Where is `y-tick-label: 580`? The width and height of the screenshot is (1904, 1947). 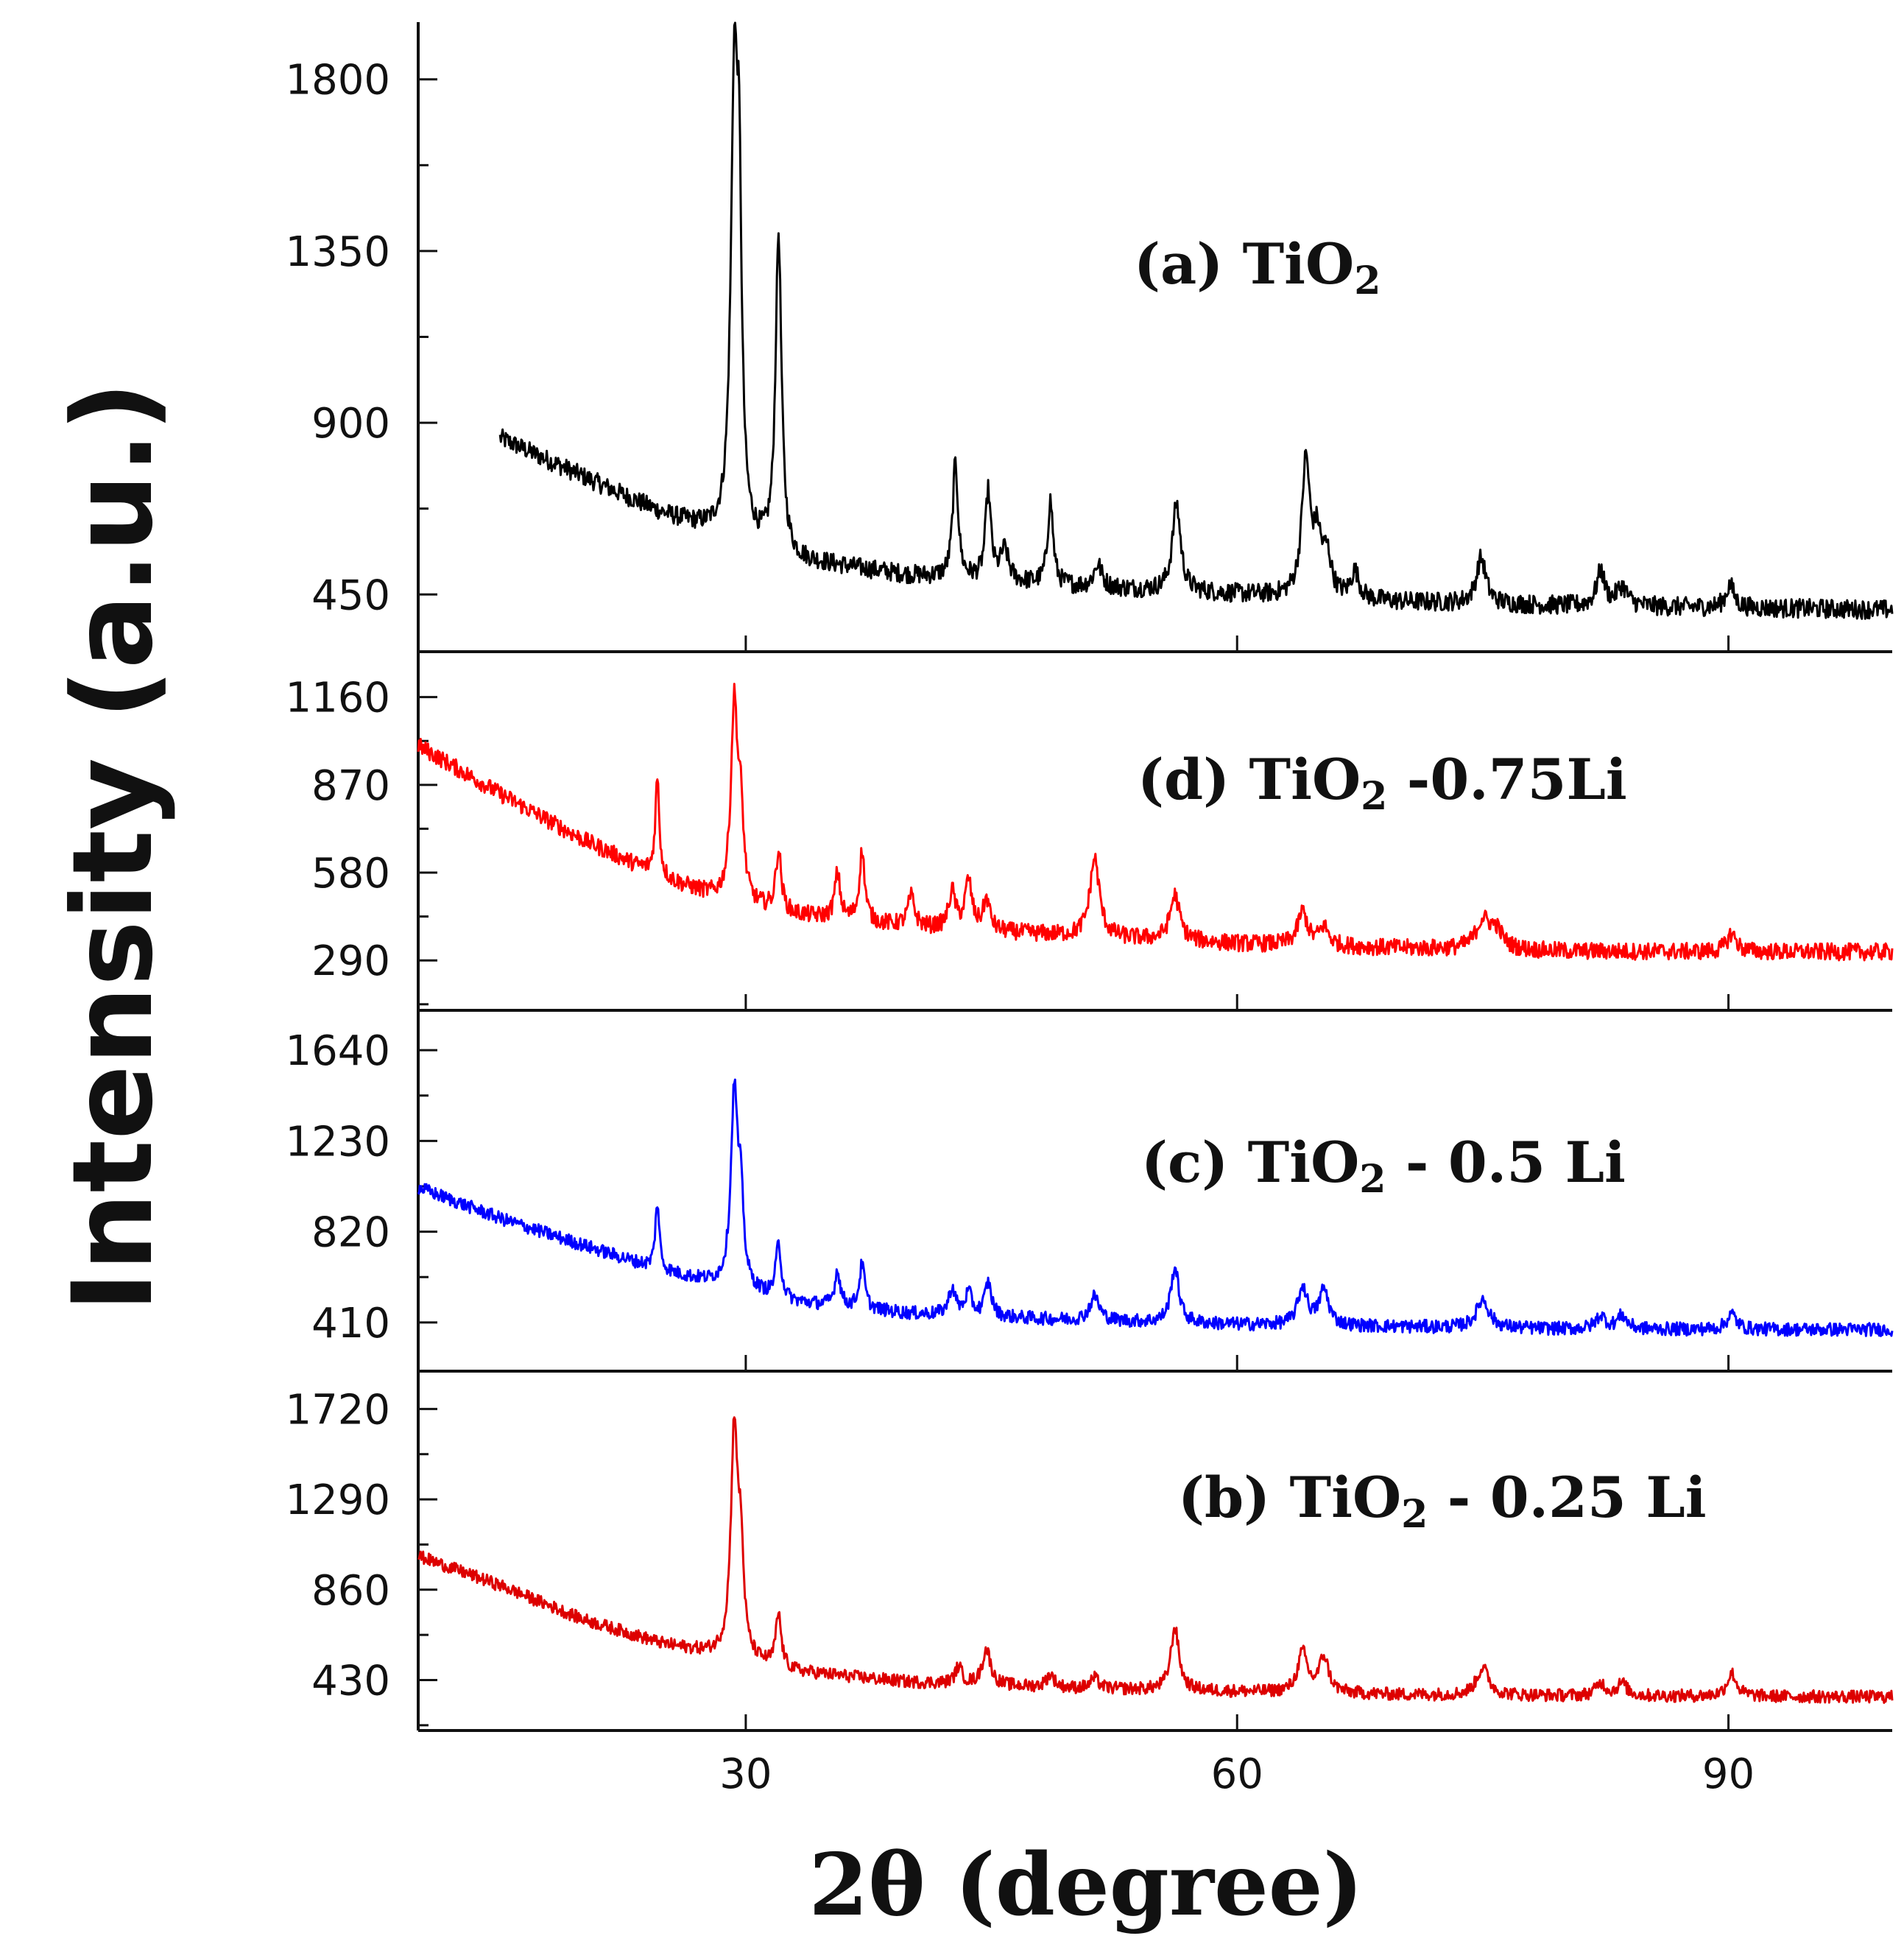
y-tick-label: 580 is located at coordinates (351, 874).